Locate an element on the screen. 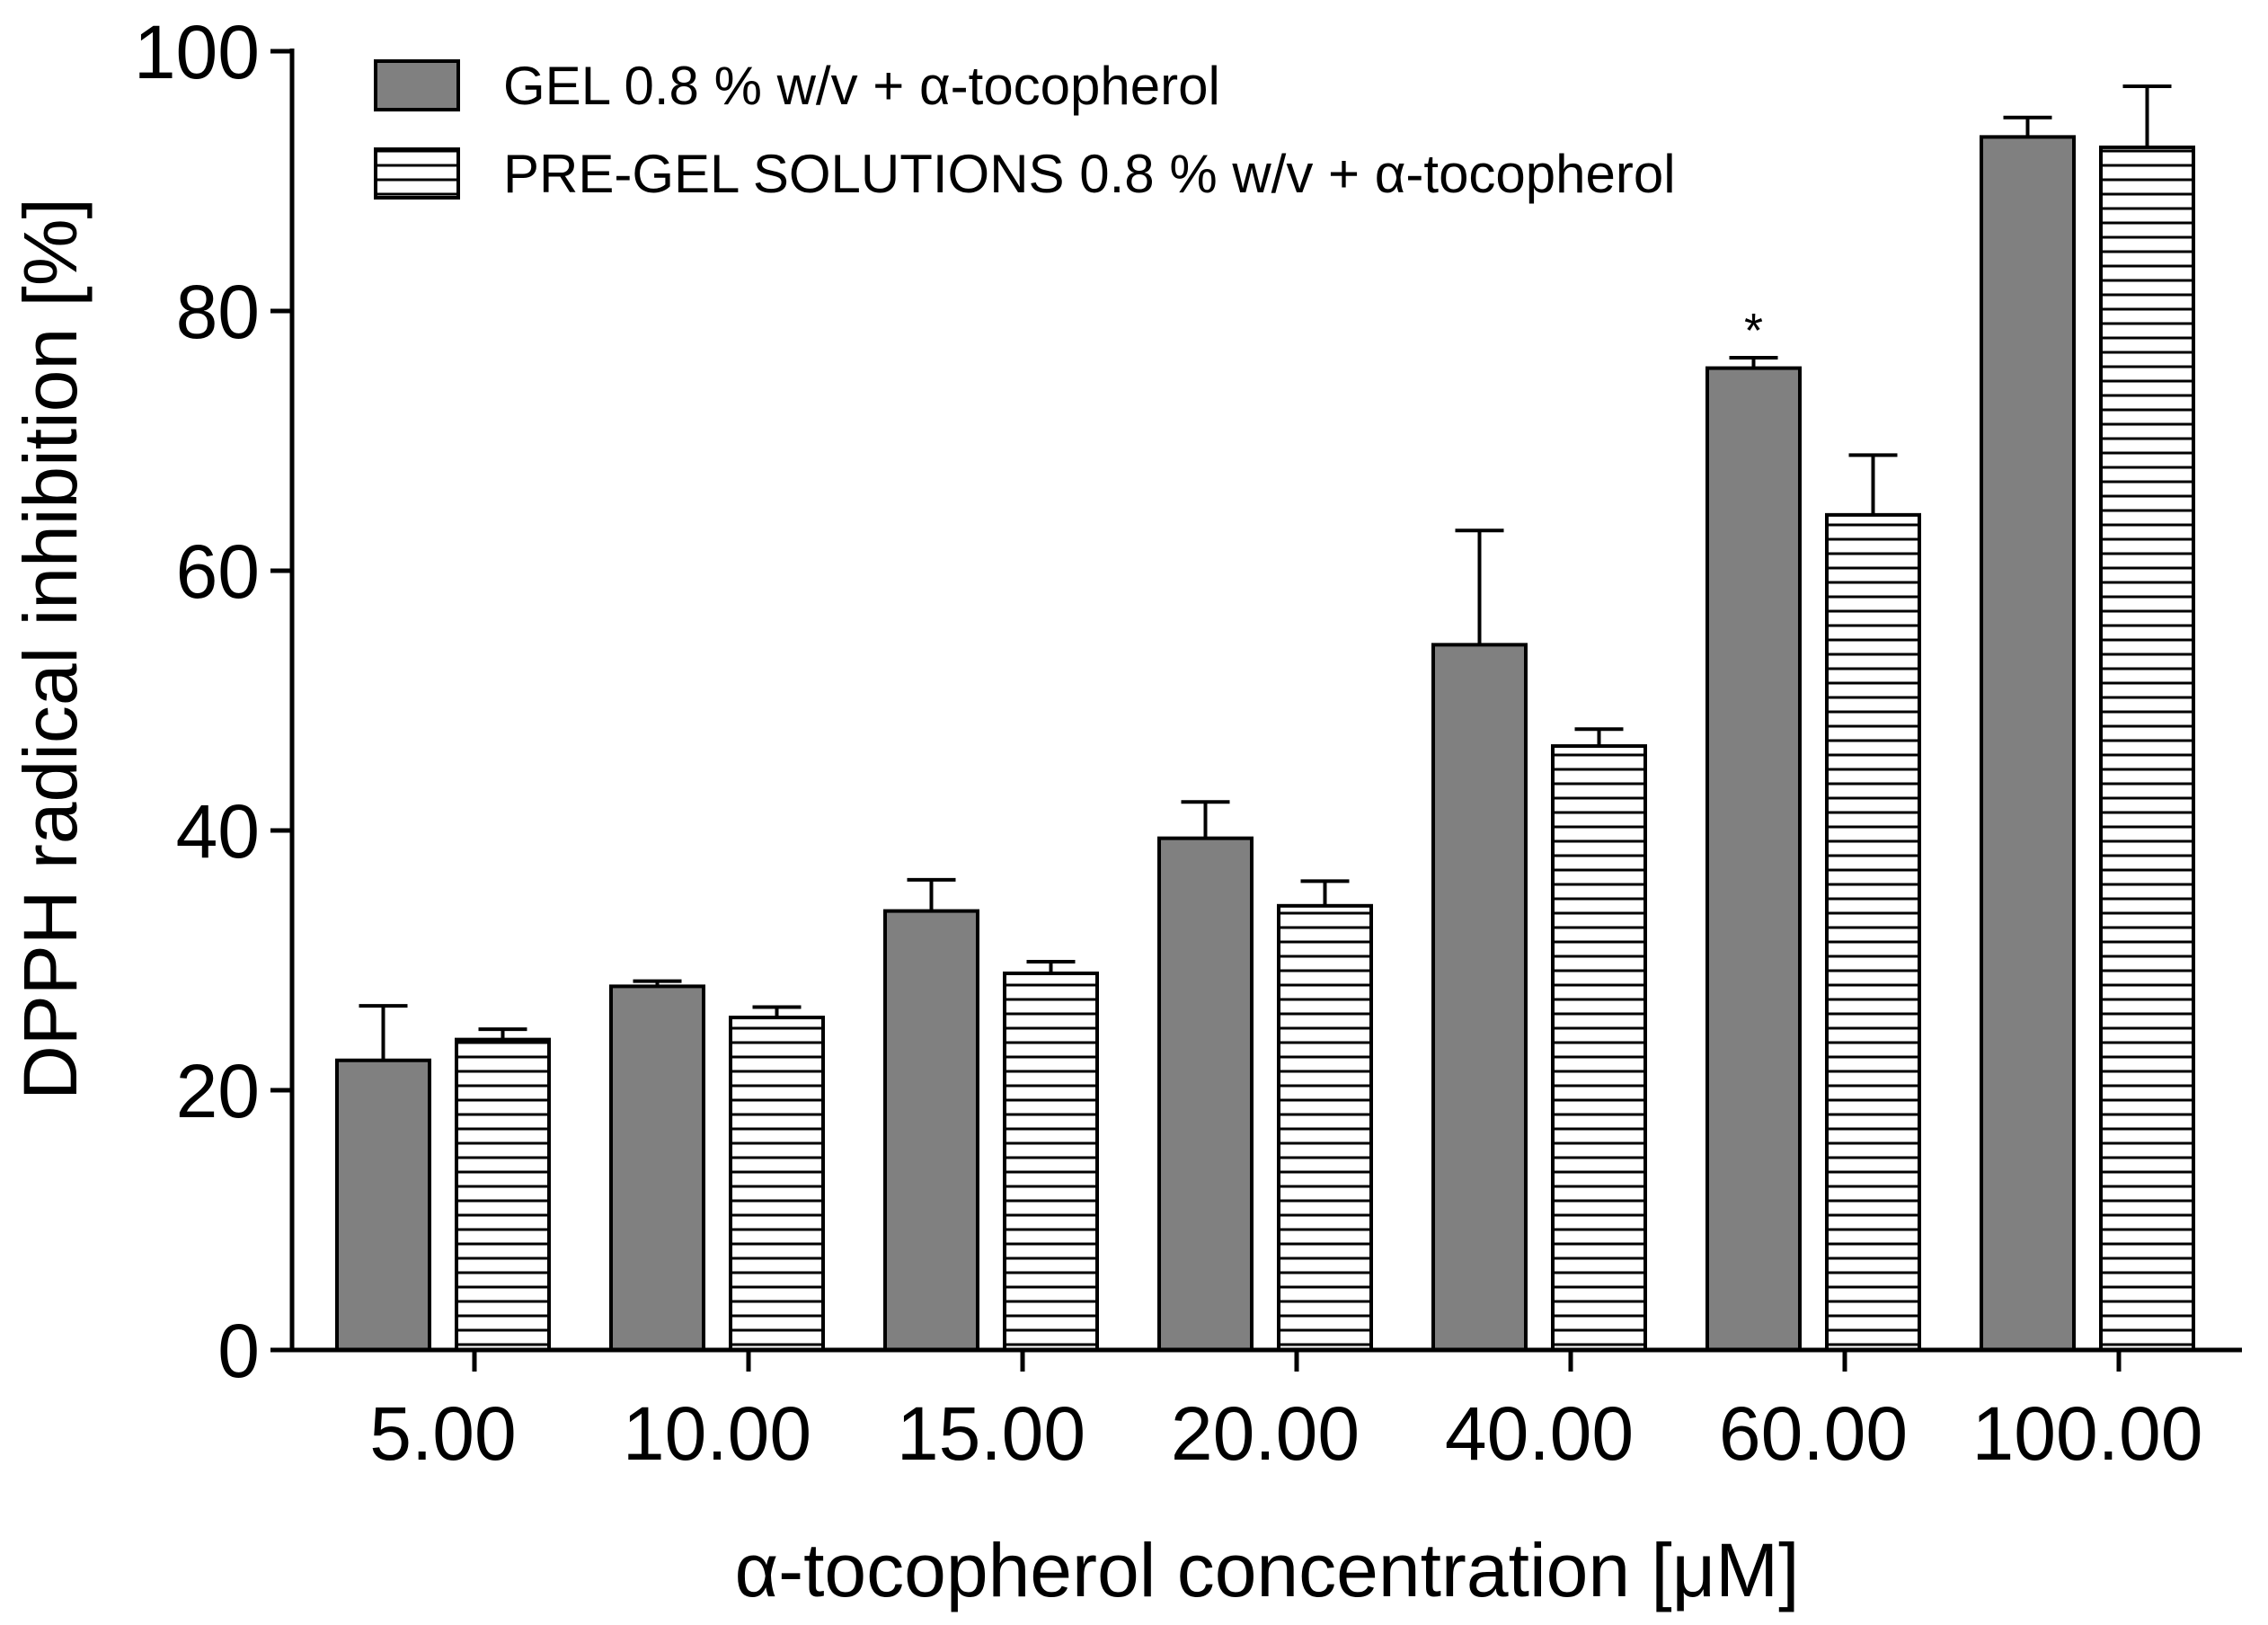  significance-marker: * is located at coordinates (1753, 331).